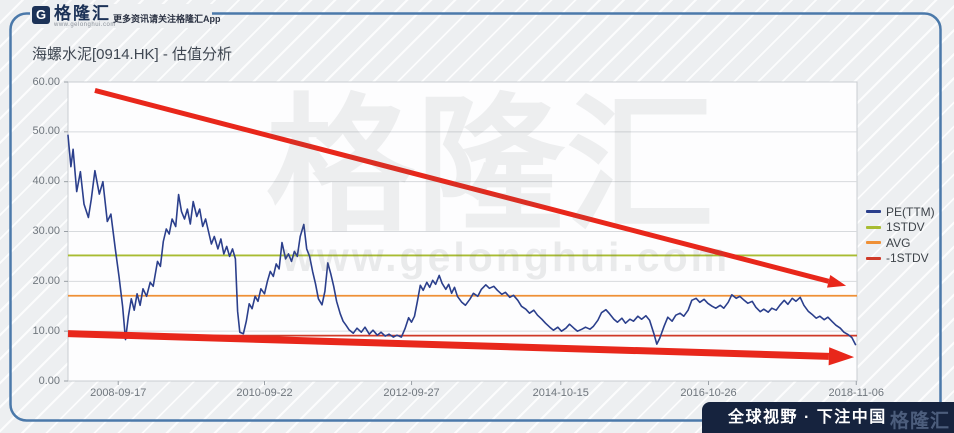 This screenshot has height=433, width=954. What do you see at coordinates (264, 393) in the screenshot?
I see `x-tick-label: 2010-09-22` at bounding box center [264, 393].